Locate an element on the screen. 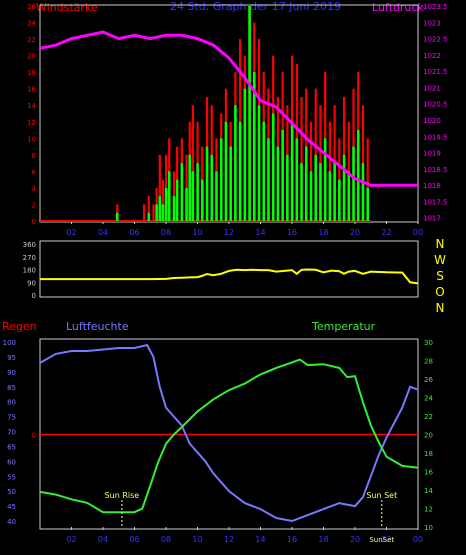 The height and width of the screenshot is (555, 466). sunset-label: Sun Set is located at coordinates (381, 495).